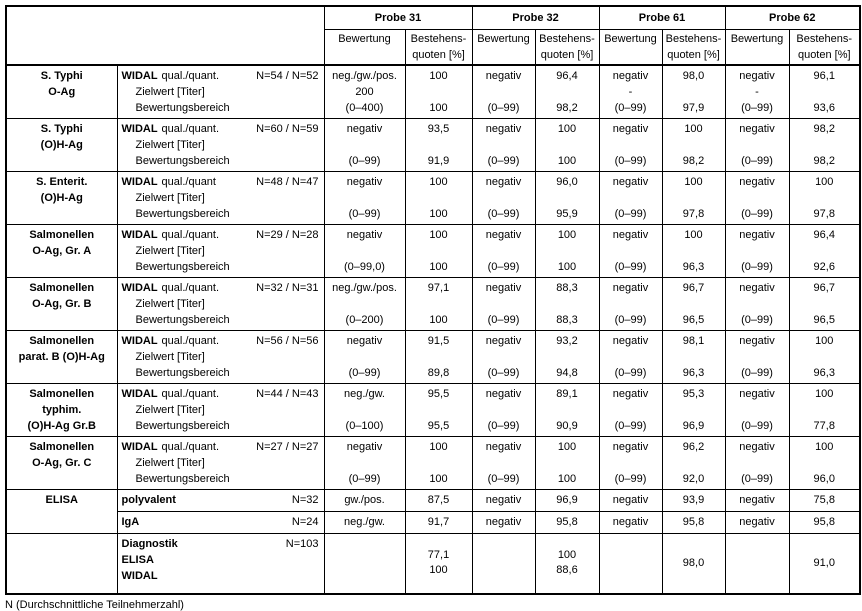 The width and height of the screenshot is (862, 611). I want to click on quoten-line: 96,7, so click(824, 287).